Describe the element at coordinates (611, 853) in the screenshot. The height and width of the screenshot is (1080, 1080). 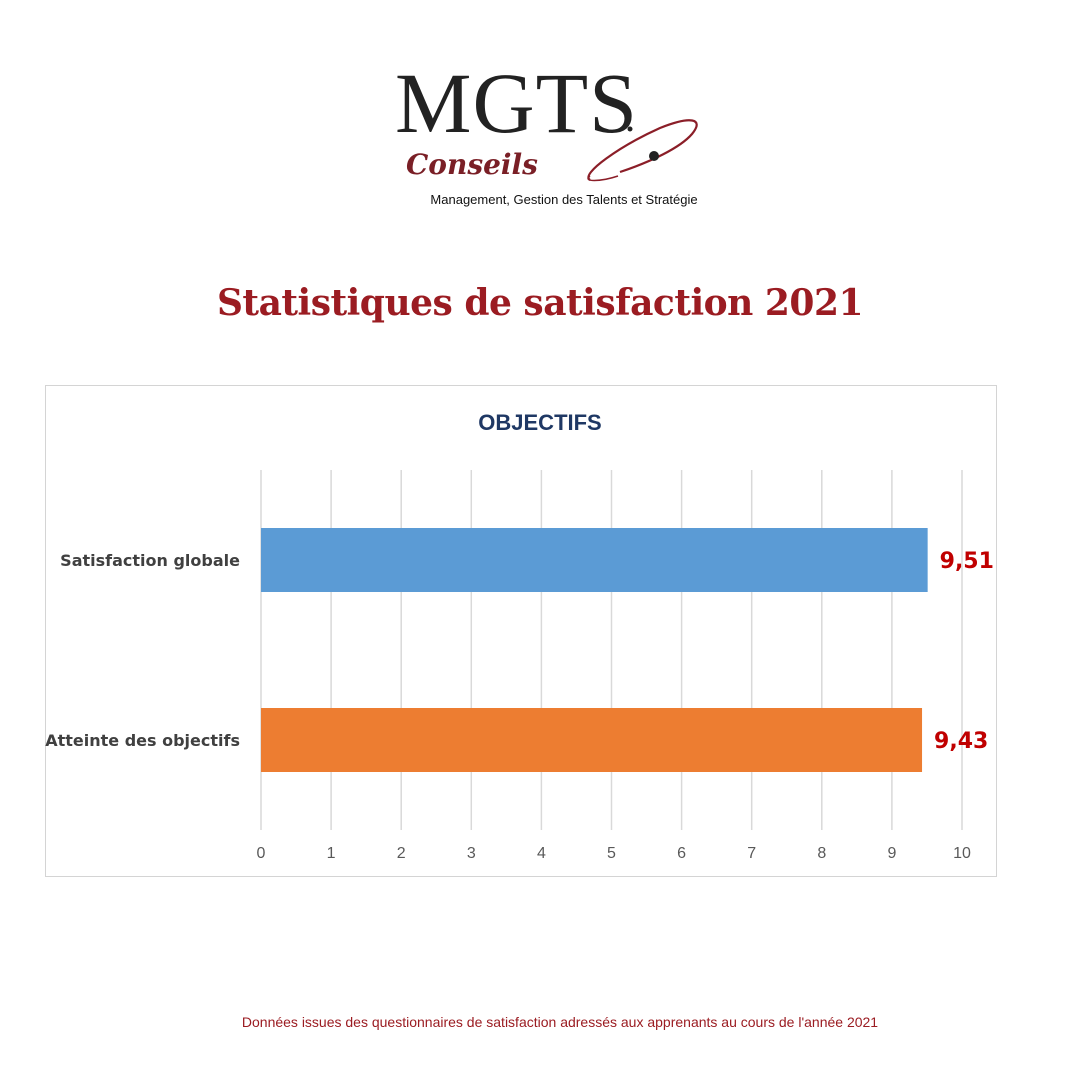
I see `x-tick-label: 5` at that location.